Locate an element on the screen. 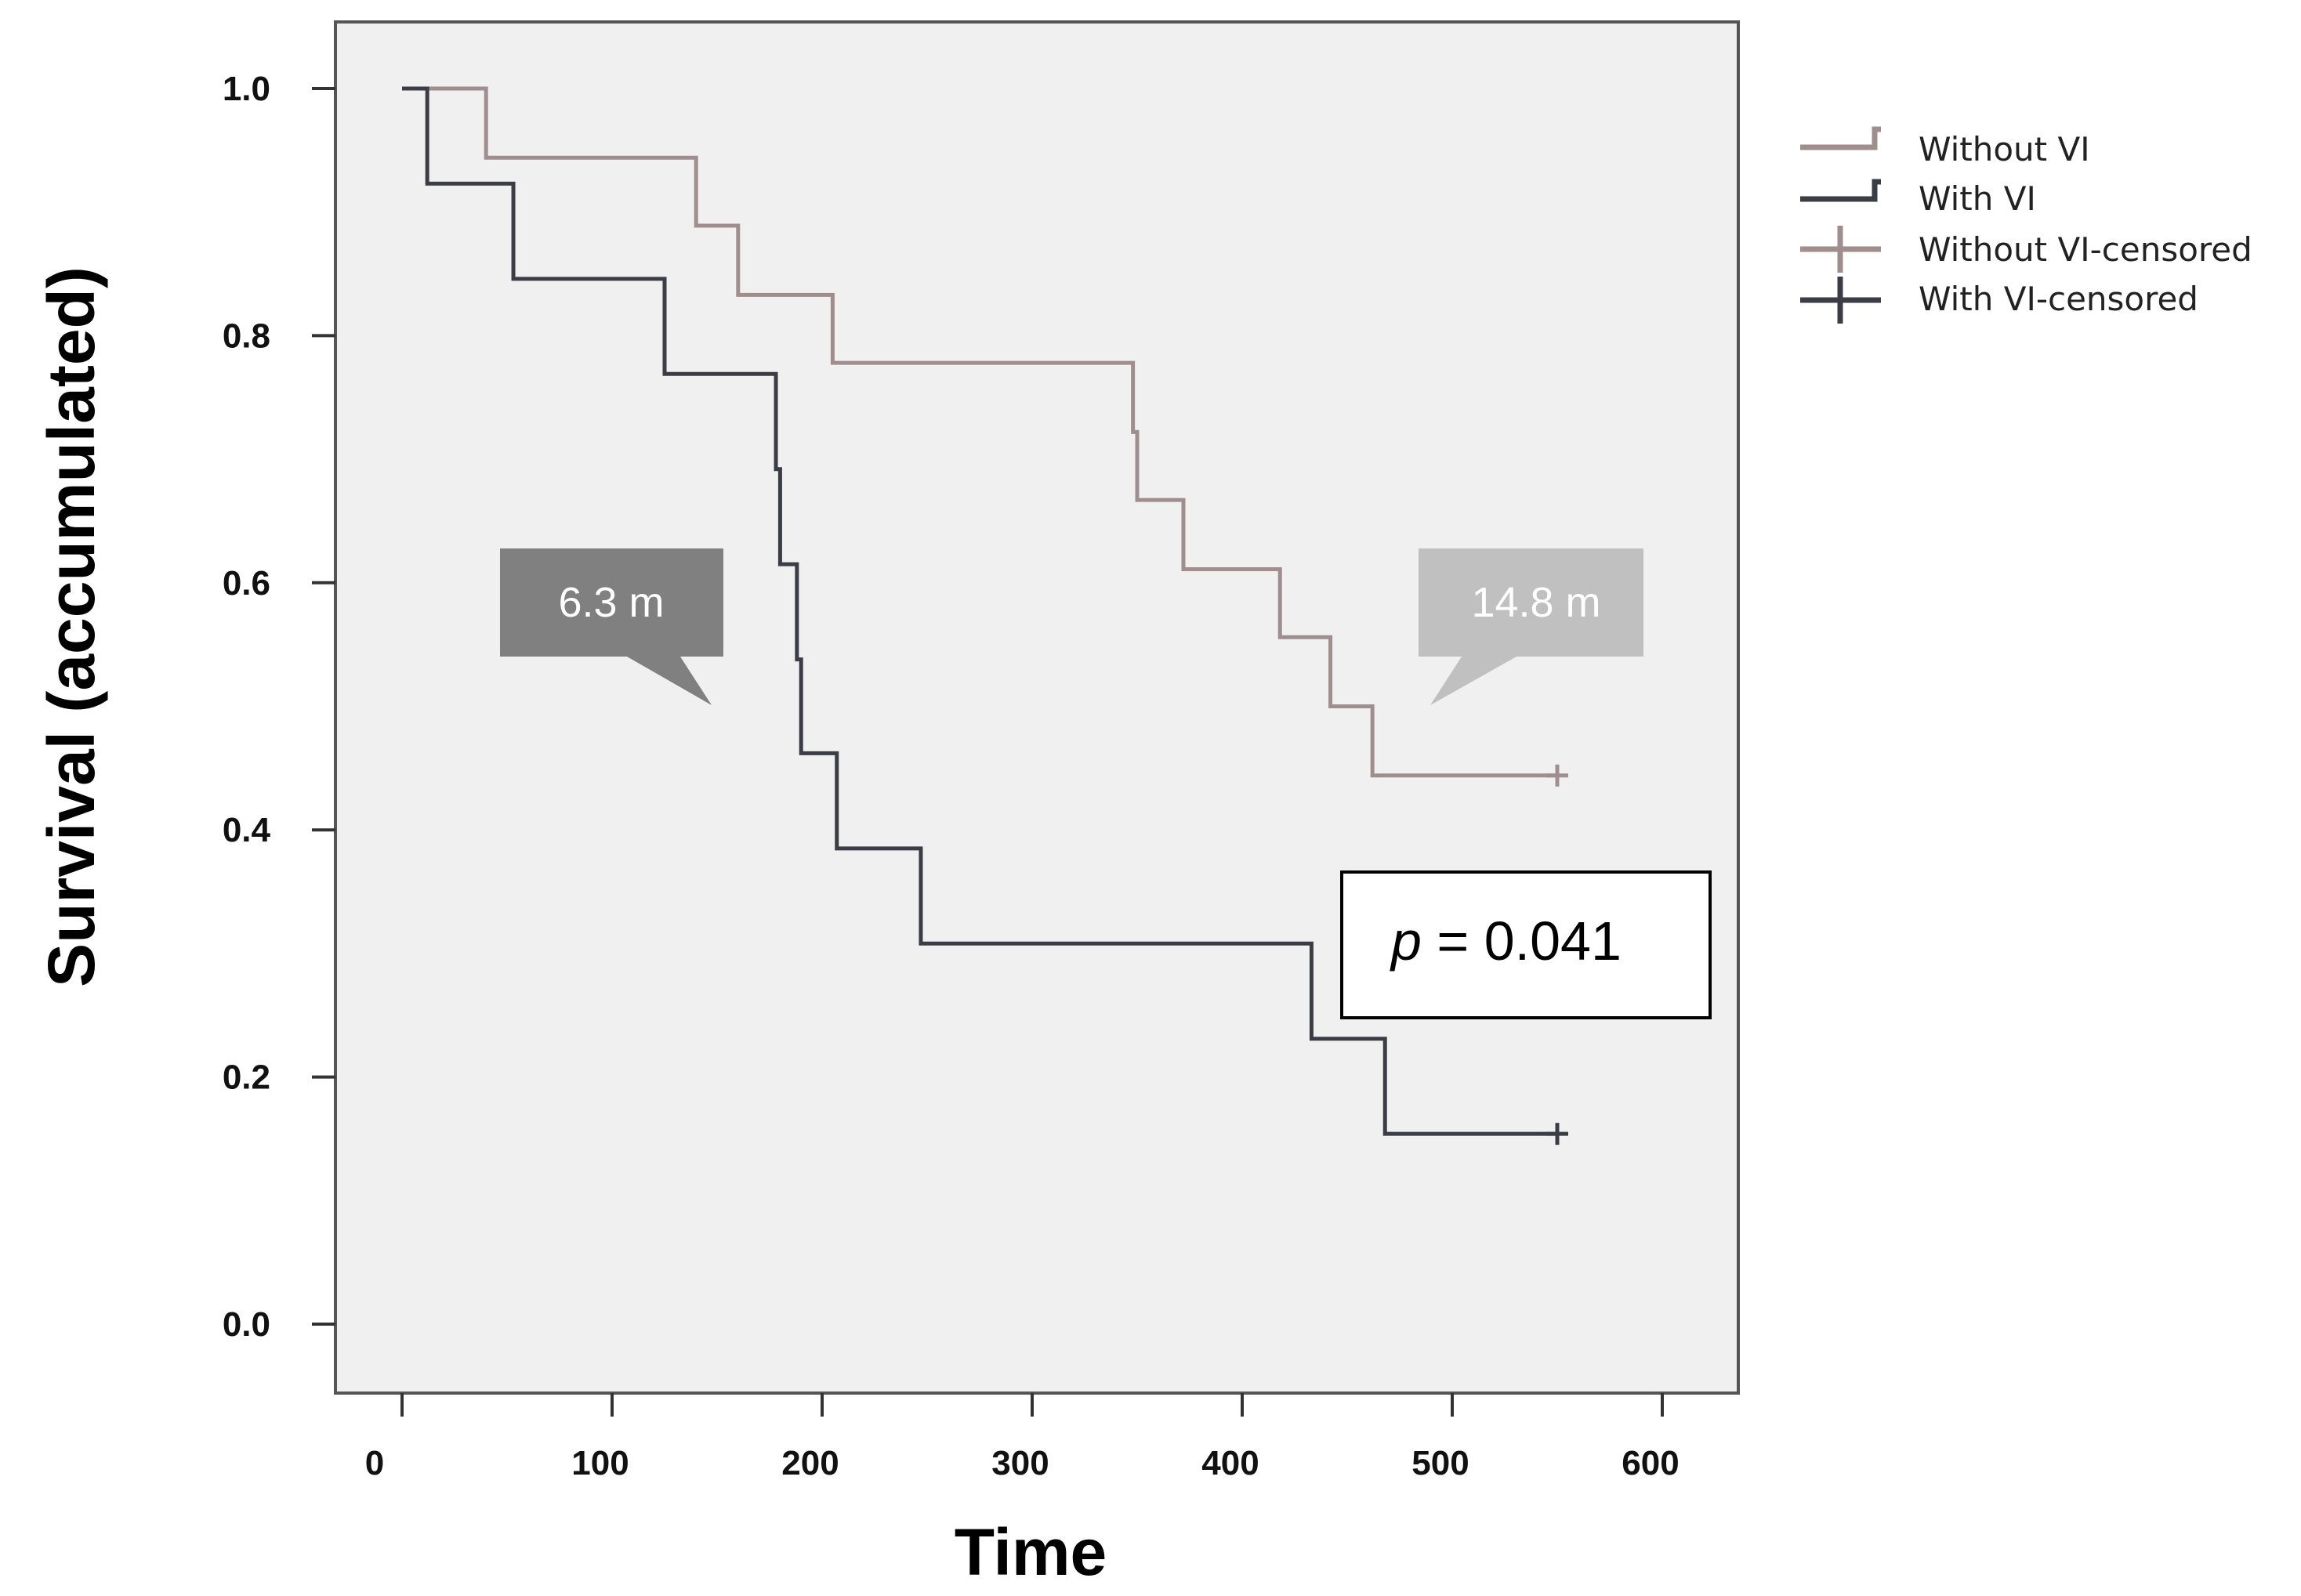 This screenshot has width=2301, height=1596. legend-label-with-vi-censored: With VI-censored is located at coordinates (2059, 299).